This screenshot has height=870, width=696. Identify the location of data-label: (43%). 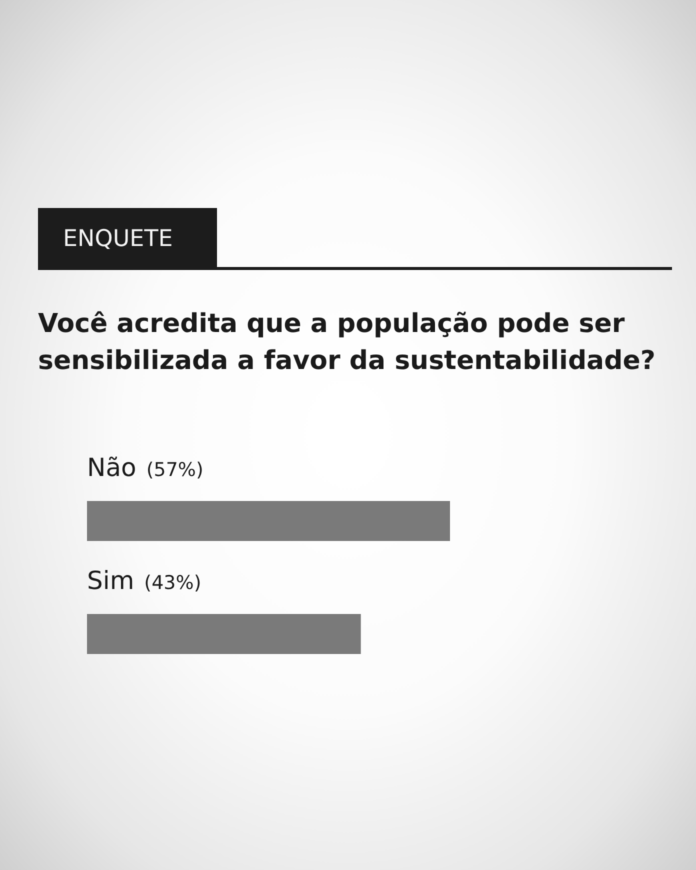
(173, 583).